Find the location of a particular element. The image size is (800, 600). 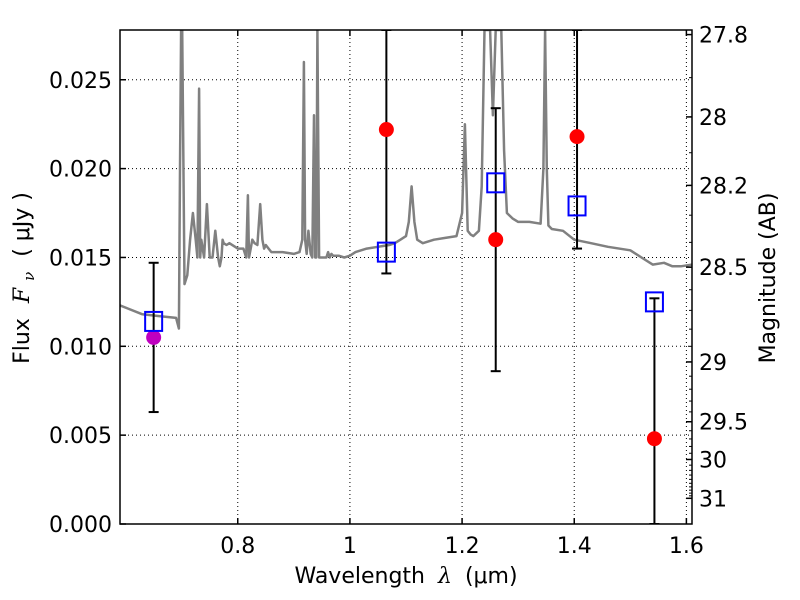

x-tick-label: 1.4 is located at coordinates (574, 546).